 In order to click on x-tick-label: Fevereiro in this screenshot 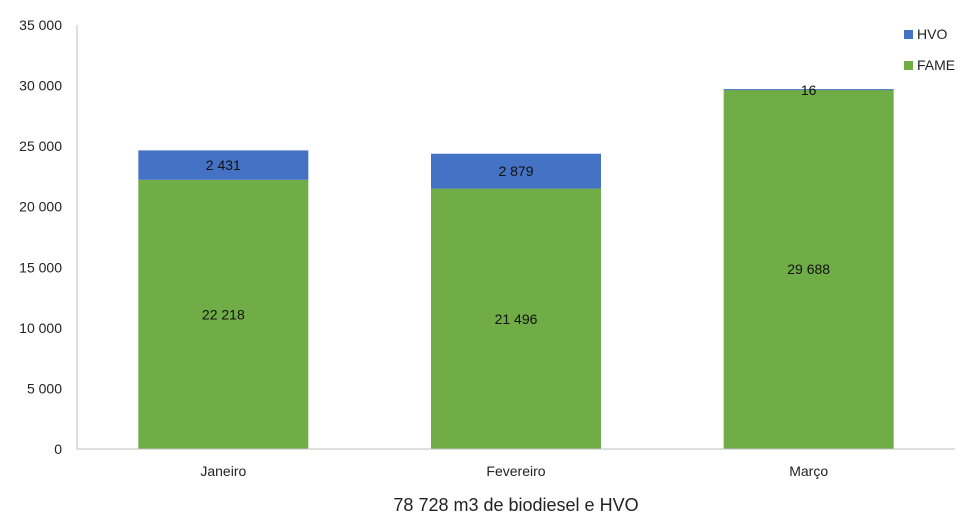, I will do `click(515, 471)`.